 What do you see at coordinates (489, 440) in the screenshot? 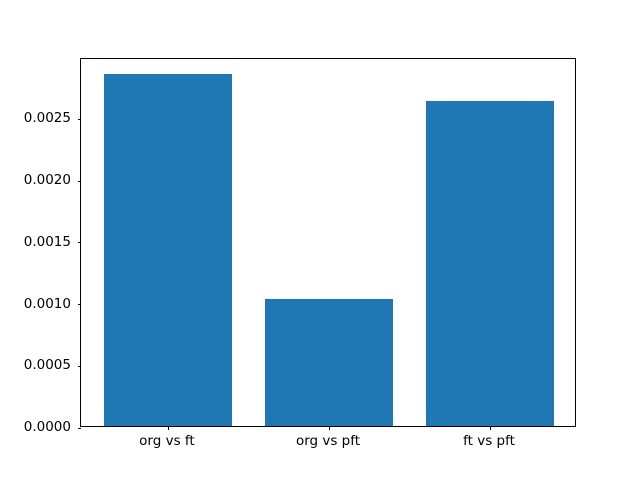
I see `x-tick-label-ft-vs-pft: ft vs pft` at bounding box center [489, 440].